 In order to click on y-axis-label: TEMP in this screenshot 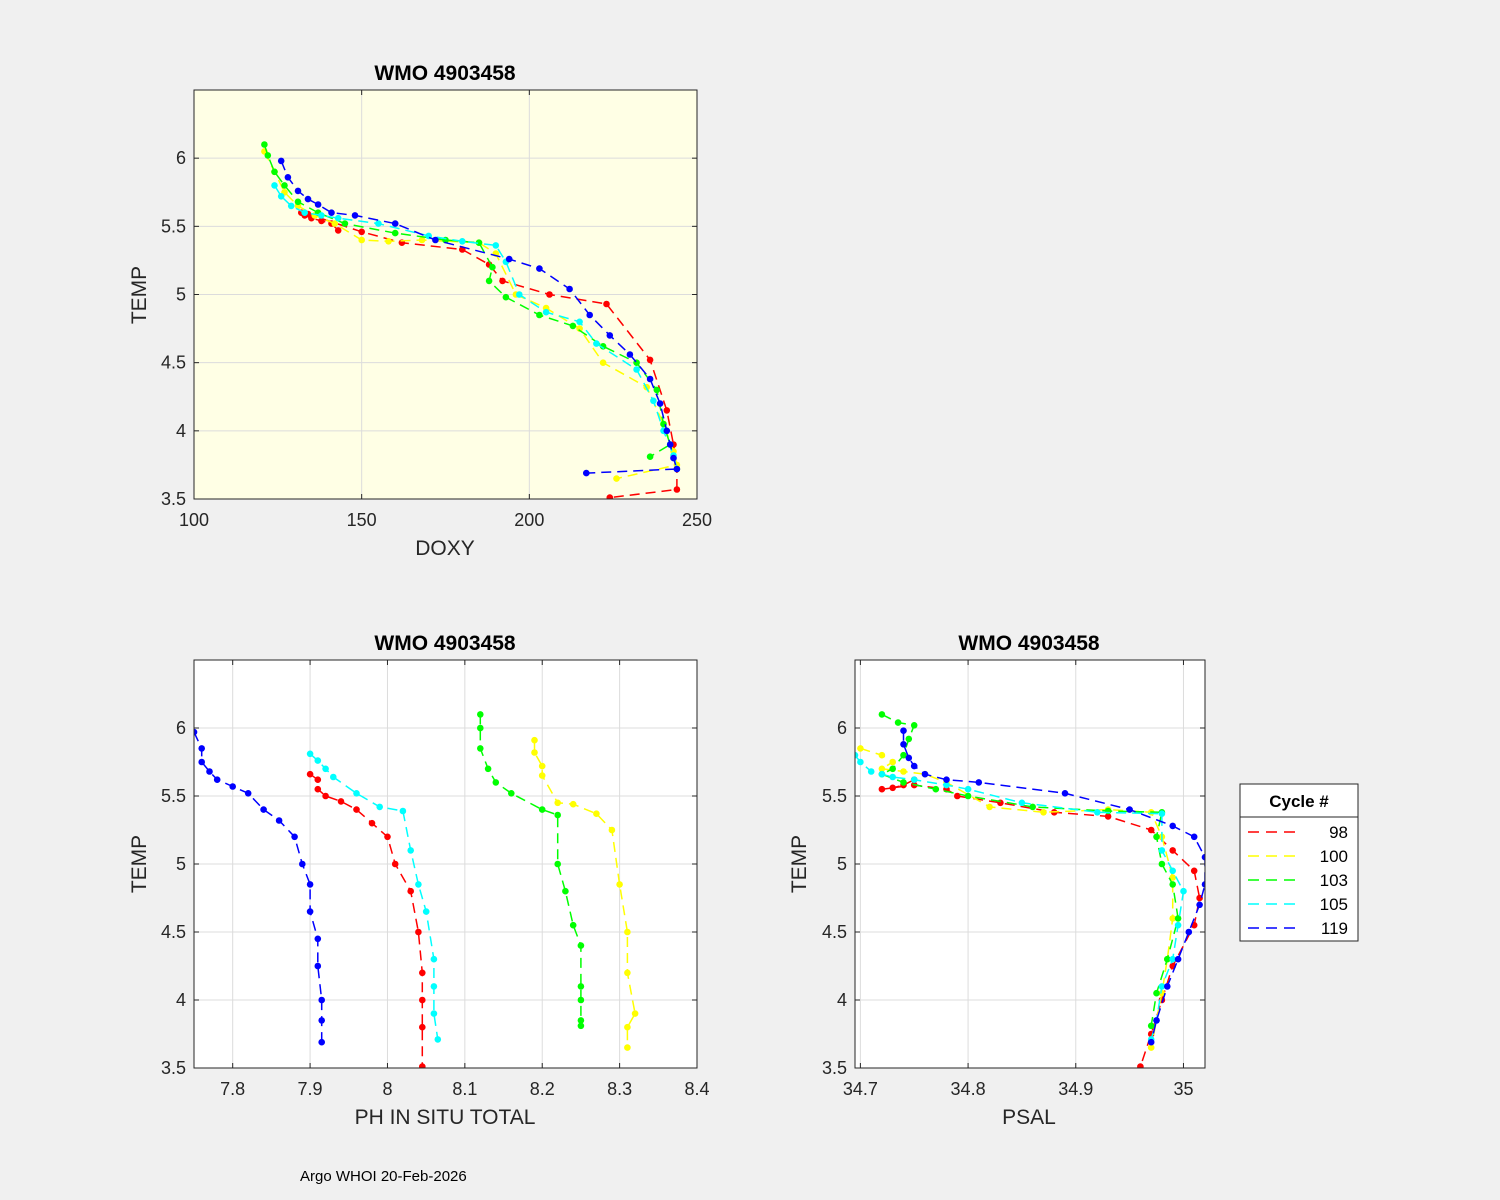, I will do `click(139, 864)`.